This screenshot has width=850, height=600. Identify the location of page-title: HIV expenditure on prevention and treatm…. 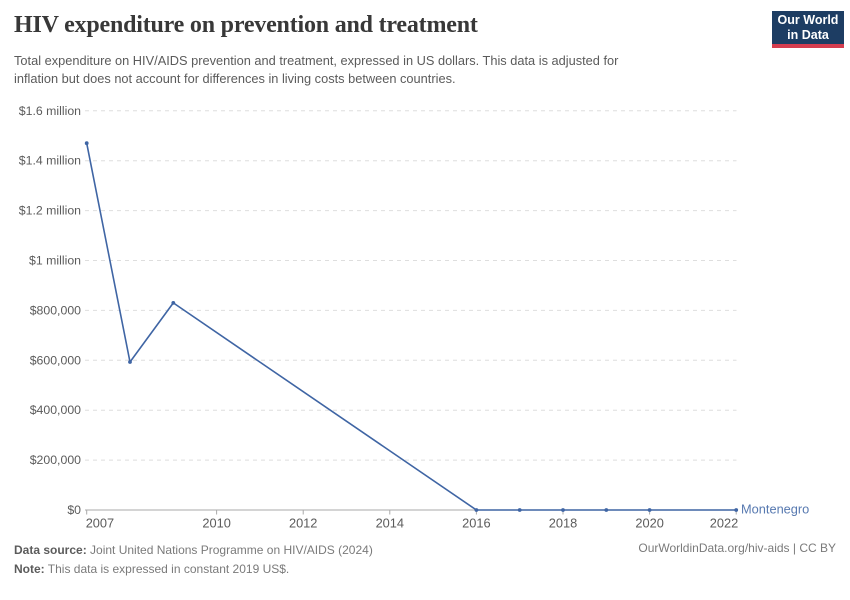
(246, 25).